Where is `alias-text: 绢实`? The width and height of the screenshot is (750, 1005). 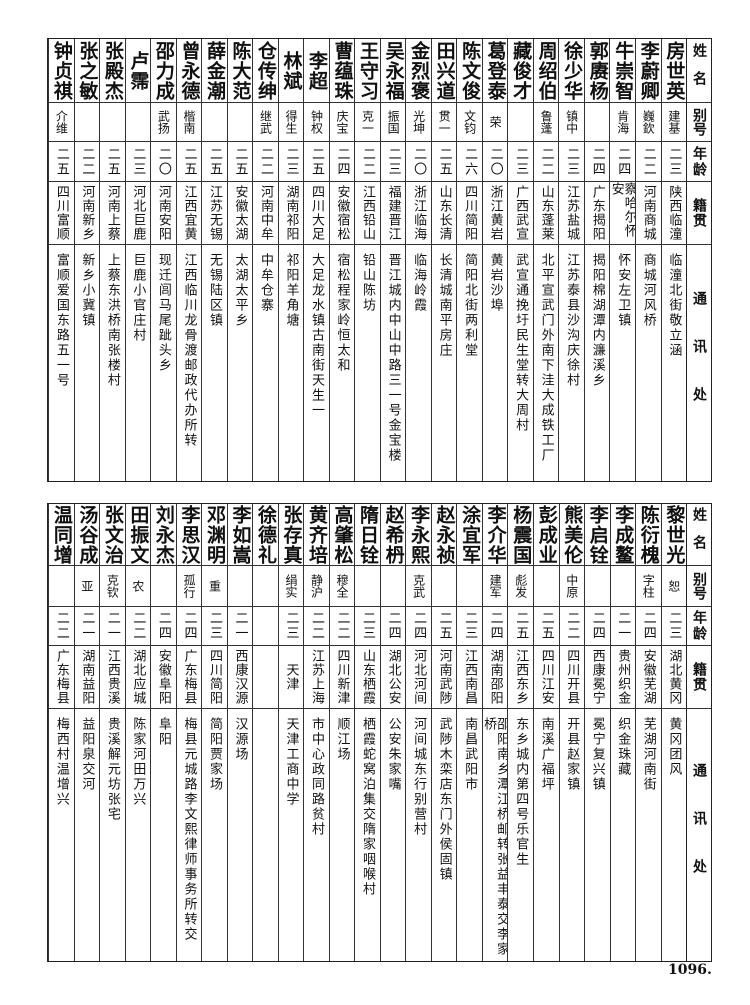
alias-text: 绢实 is located at coordinates (291, 586).